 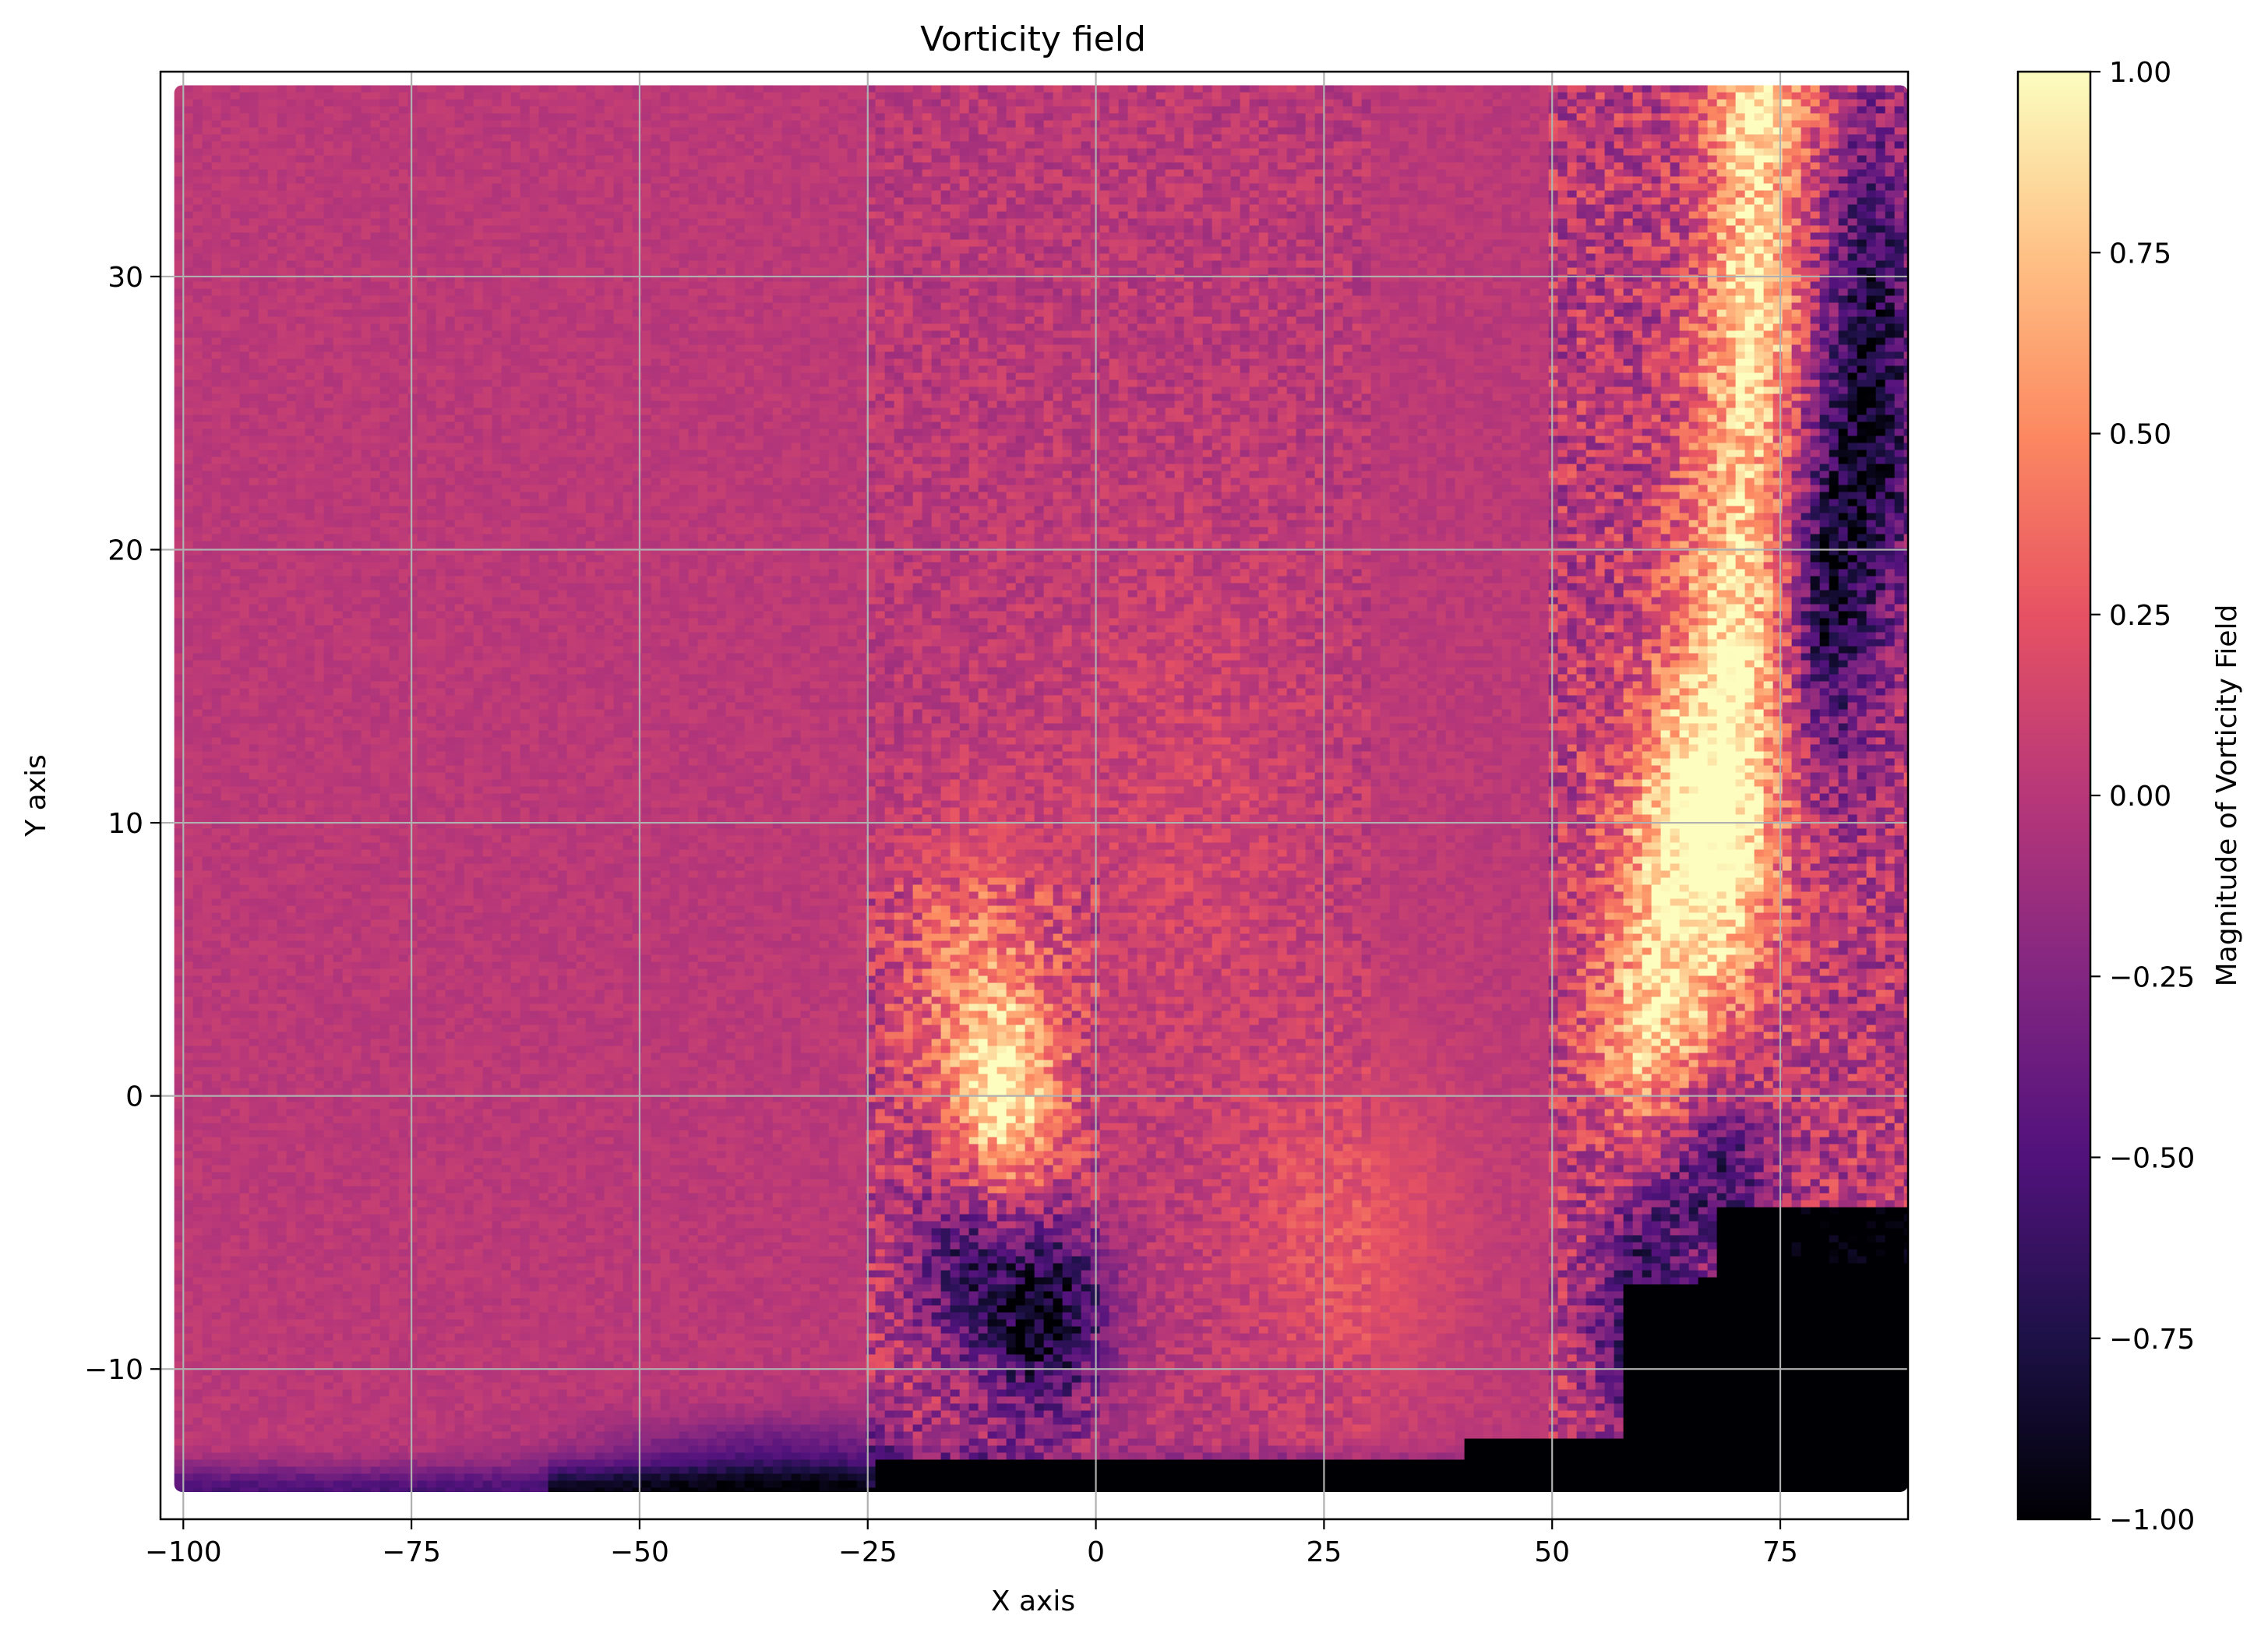 I want to click on colorbar-tick-label: −0.75, so click(x=2152, y=1340).